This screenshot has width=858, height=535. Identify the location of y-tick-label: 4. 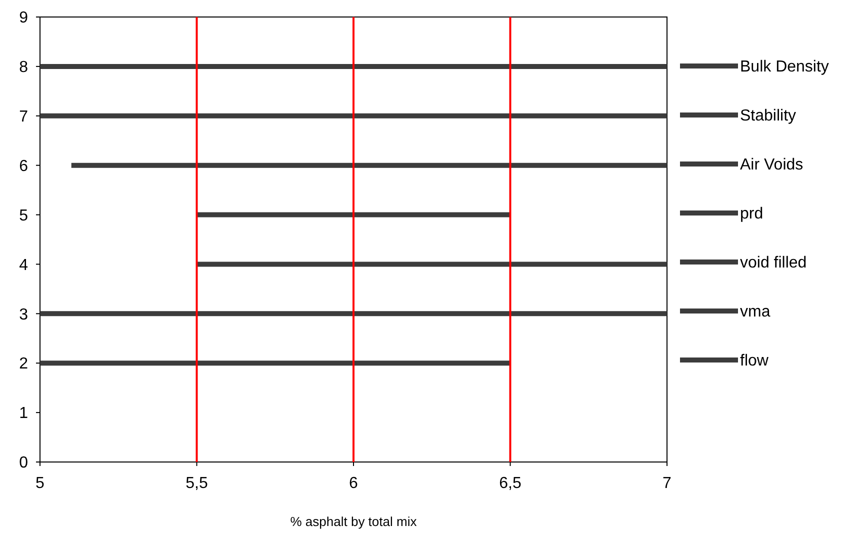
(23, 265).